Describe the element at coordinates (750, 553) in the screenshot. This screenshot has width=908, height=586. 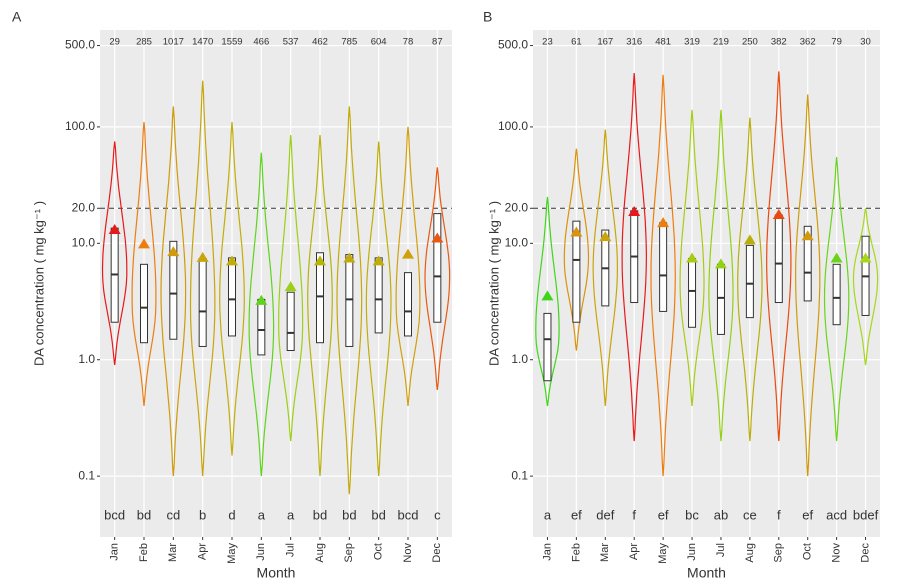
I see `x-tick-label: Aug` at that location.